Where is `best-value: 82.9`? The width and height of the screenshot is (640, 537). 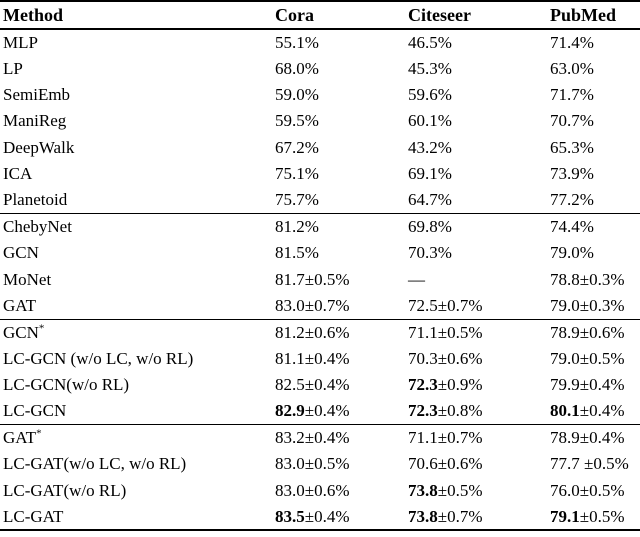
best-value: 82.9 is located at coordinates (290, 411).